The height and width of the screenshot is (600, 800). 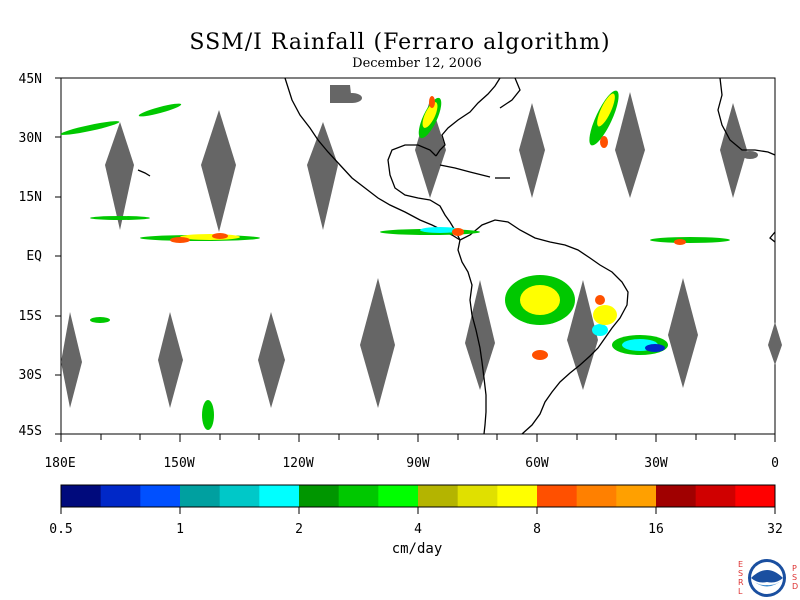 I want to click on lon-label-90w: 90W, so click(x=418, y=463).